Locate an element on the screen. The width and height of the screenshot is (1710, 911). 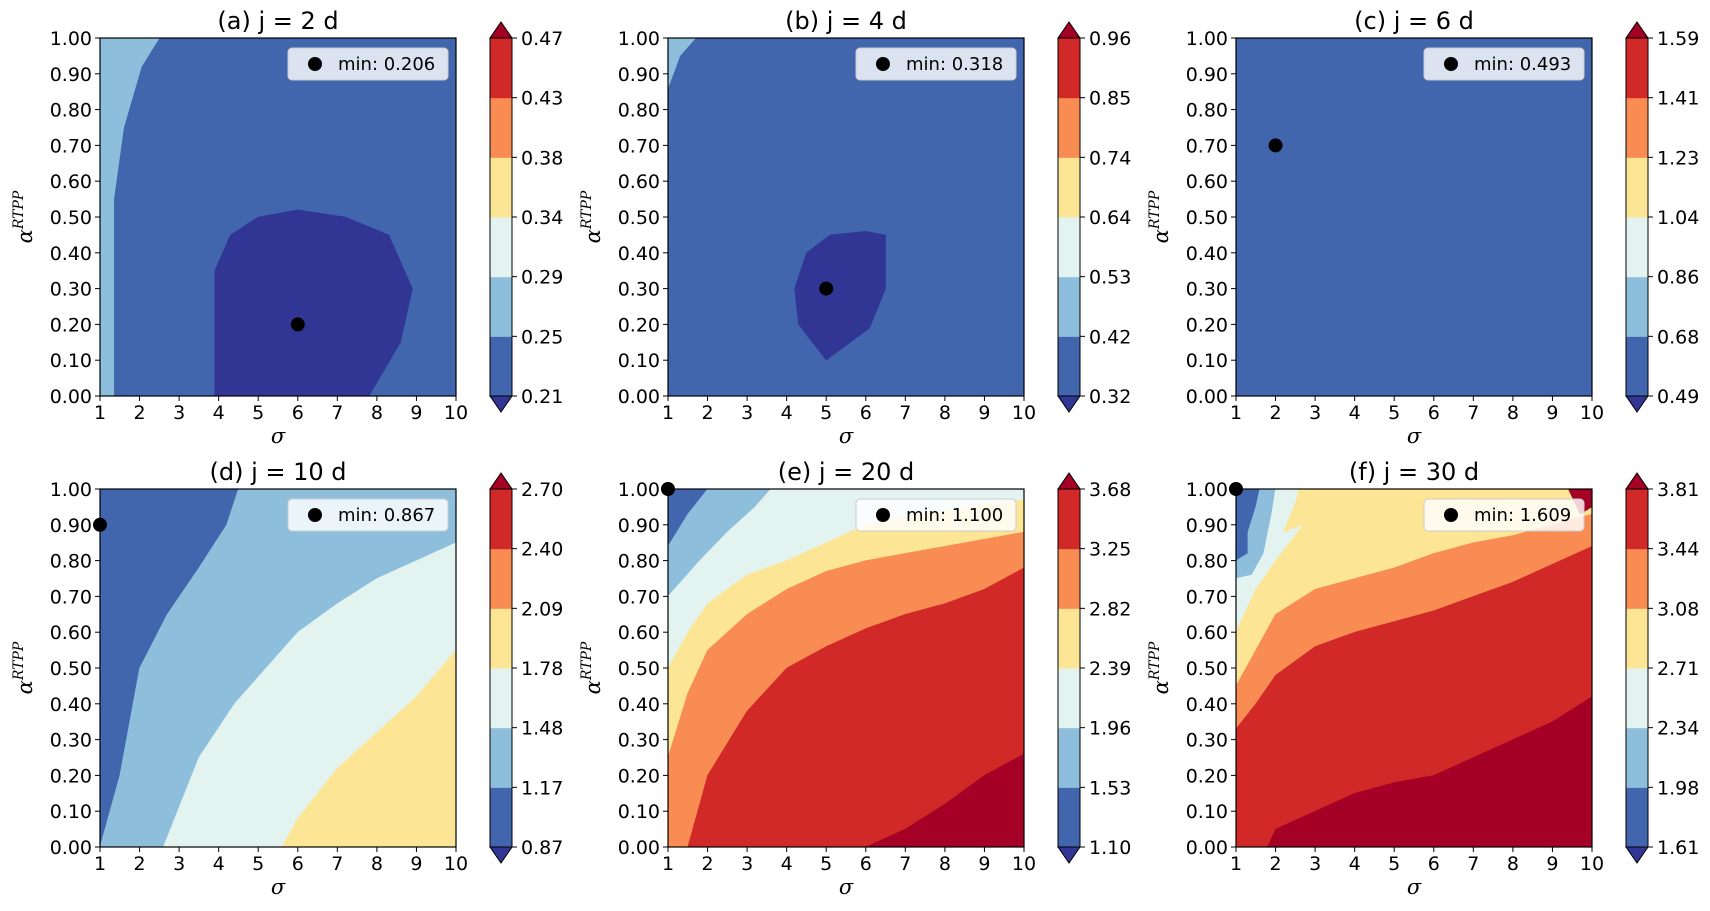
colorbar: 0.49 0.68 0.86 1.04 1.23 1.41 1.59 is located at coordinates (1662, 217).